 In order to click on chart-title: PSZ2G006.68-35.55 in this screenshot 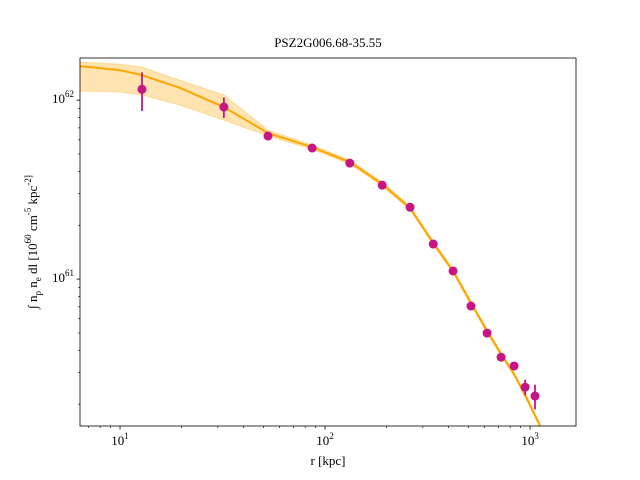, I will do `click(328, 42)`.